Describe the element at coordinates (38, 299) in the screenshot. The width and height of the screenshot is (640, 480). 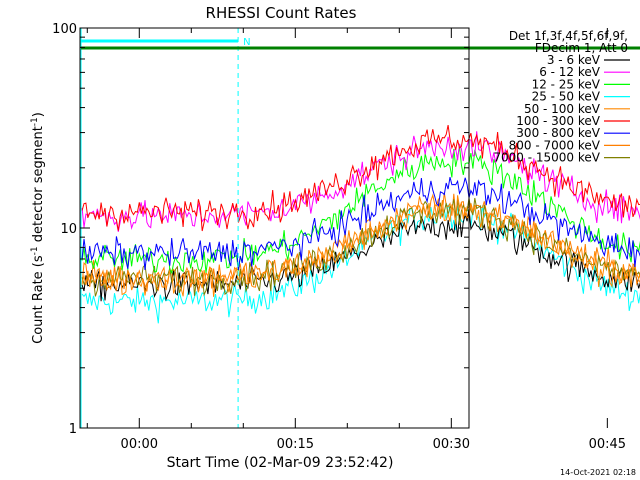
I see `y-axis-label-main: Count Rate (s` at that location.